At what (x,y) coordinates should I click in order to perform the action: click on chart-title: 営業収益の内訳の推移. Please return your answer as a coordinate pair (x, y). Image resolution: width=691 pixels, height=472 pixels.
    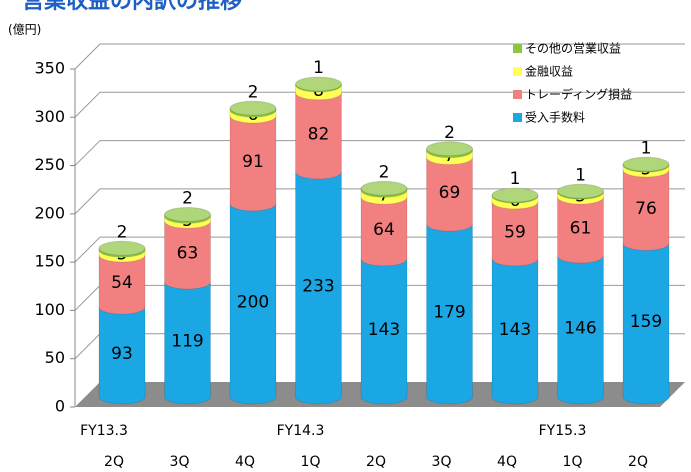
    Looking at the image, I should click on (132, 7).